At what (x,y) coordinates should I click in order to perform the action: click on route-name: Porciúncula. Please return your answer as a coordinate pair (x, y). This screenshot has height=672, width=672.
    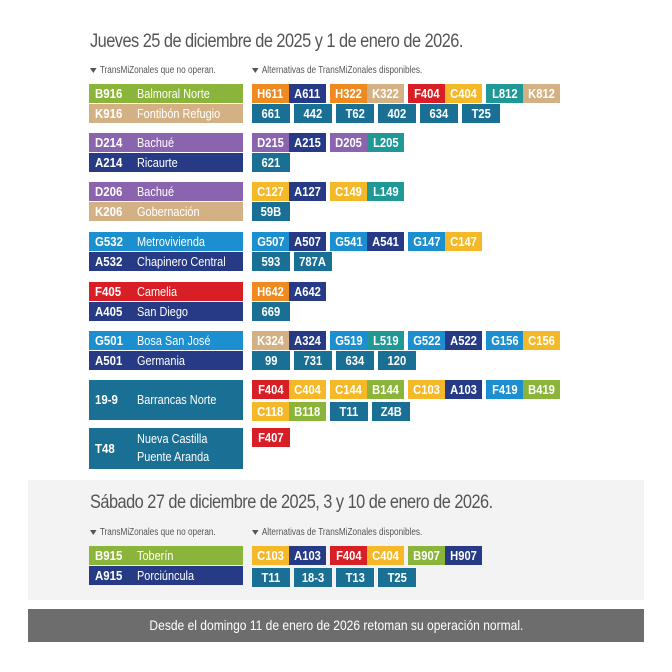
    Looking at the image, I should click on (166, 575).